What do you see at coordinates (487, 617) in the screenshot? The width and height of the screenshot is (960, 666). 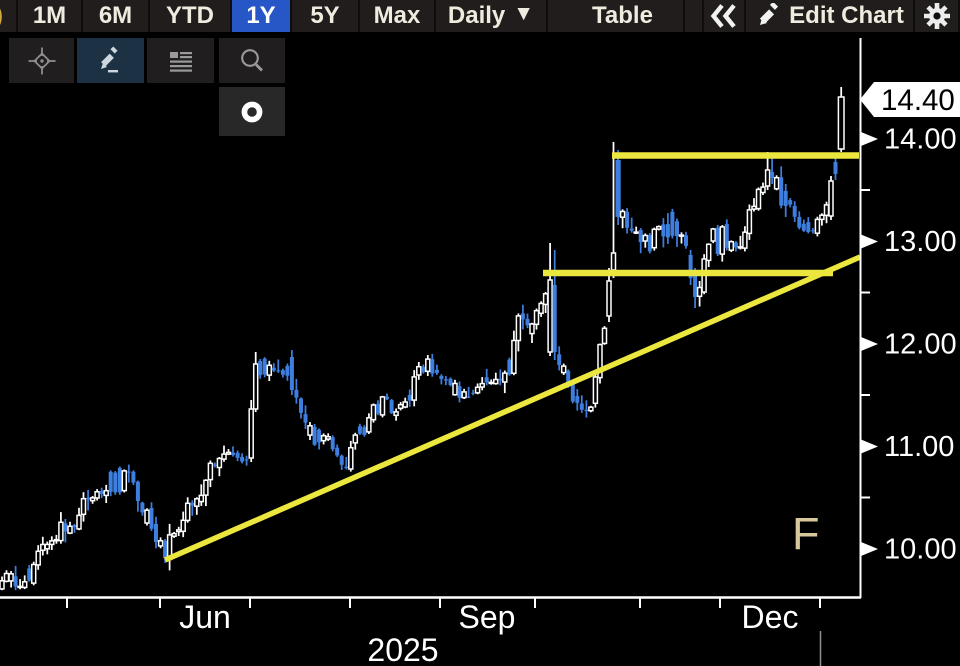 I see `svg-text: Sep` at bounding box center [487, 617].